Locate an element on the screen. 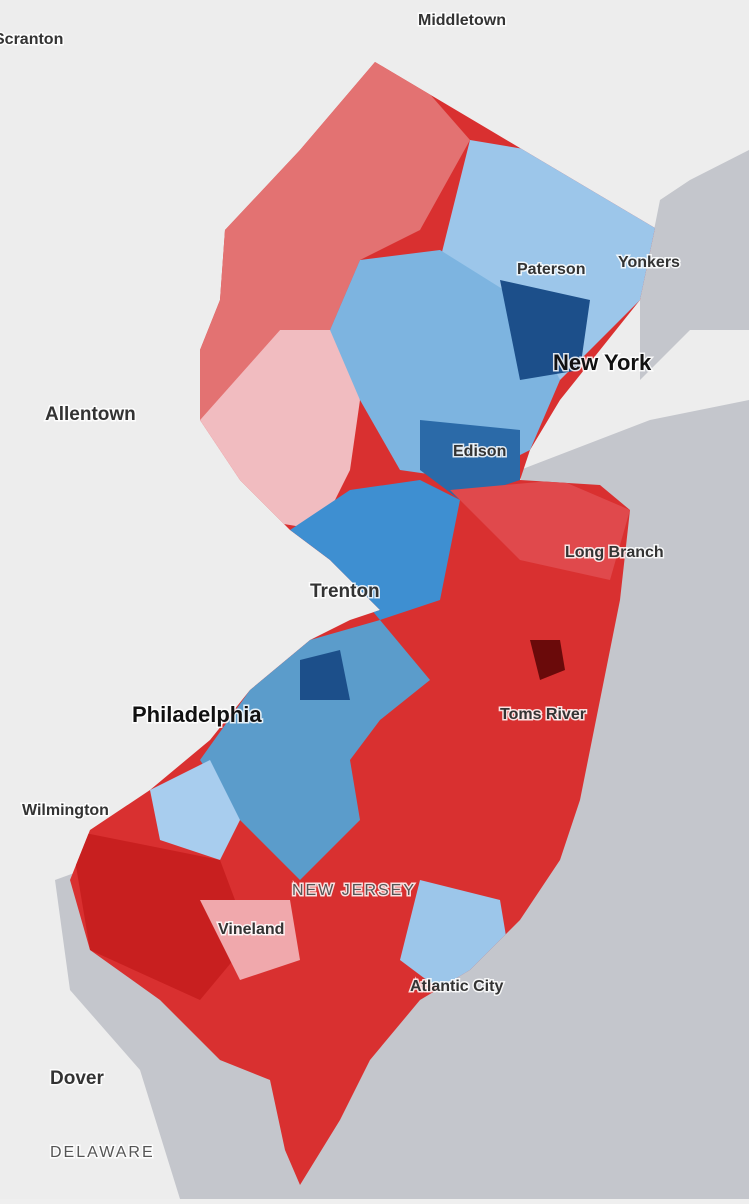 Image resolution: width=749 pixels, height=1204 pixels. region-label: DELAWARE is located at coordinates (102, 1152).